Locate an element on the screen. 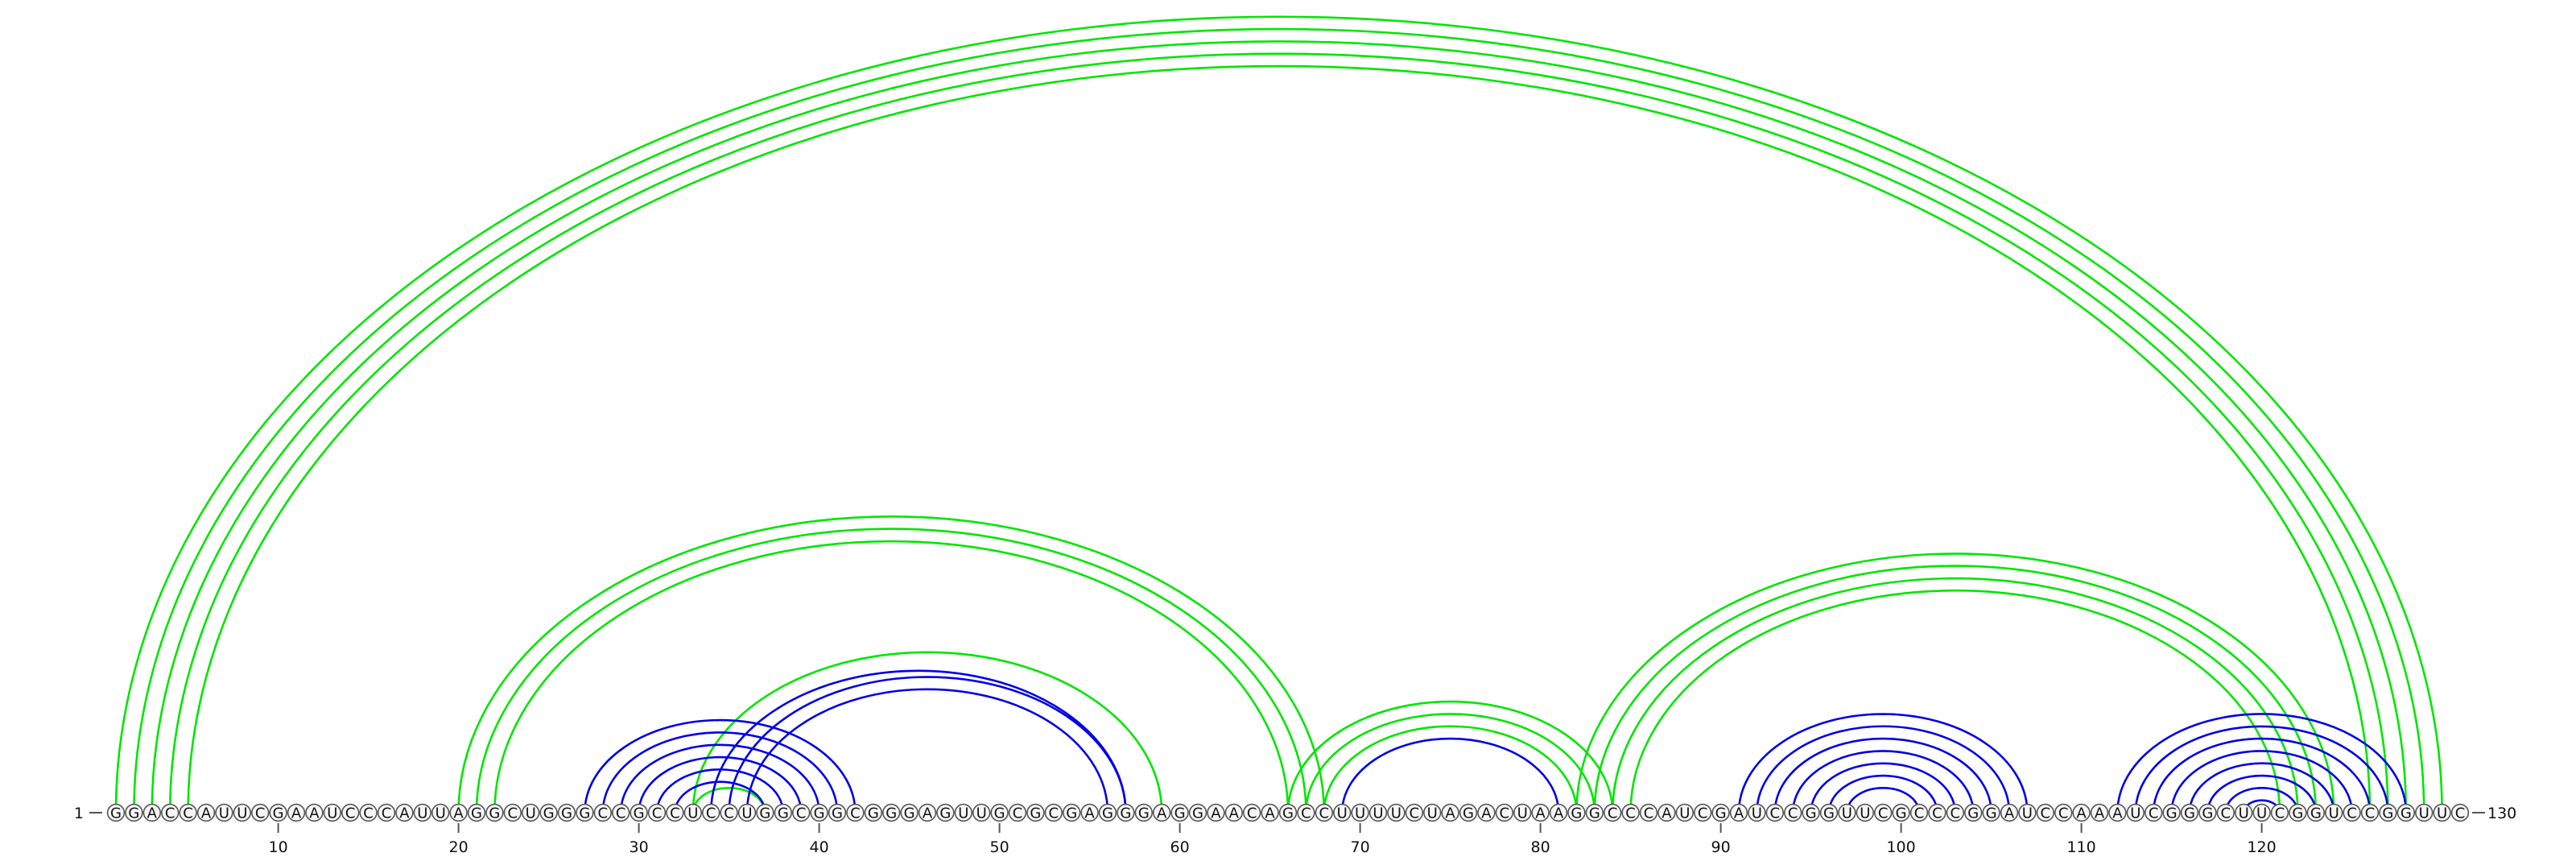 This screenshot has width=2576, height=861. nucleotide-131: C is located at coordinates (2460, 812).